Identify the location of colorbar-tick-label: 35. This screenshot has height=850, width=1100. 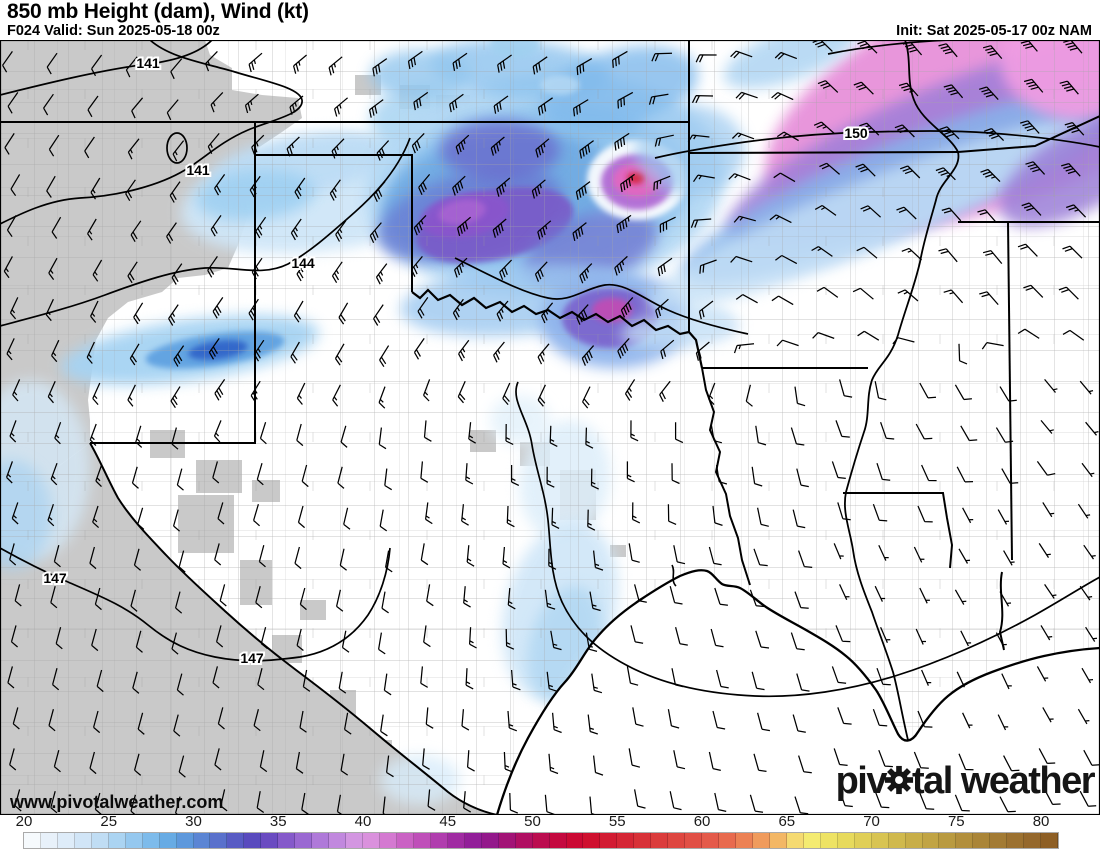
(278, 821).